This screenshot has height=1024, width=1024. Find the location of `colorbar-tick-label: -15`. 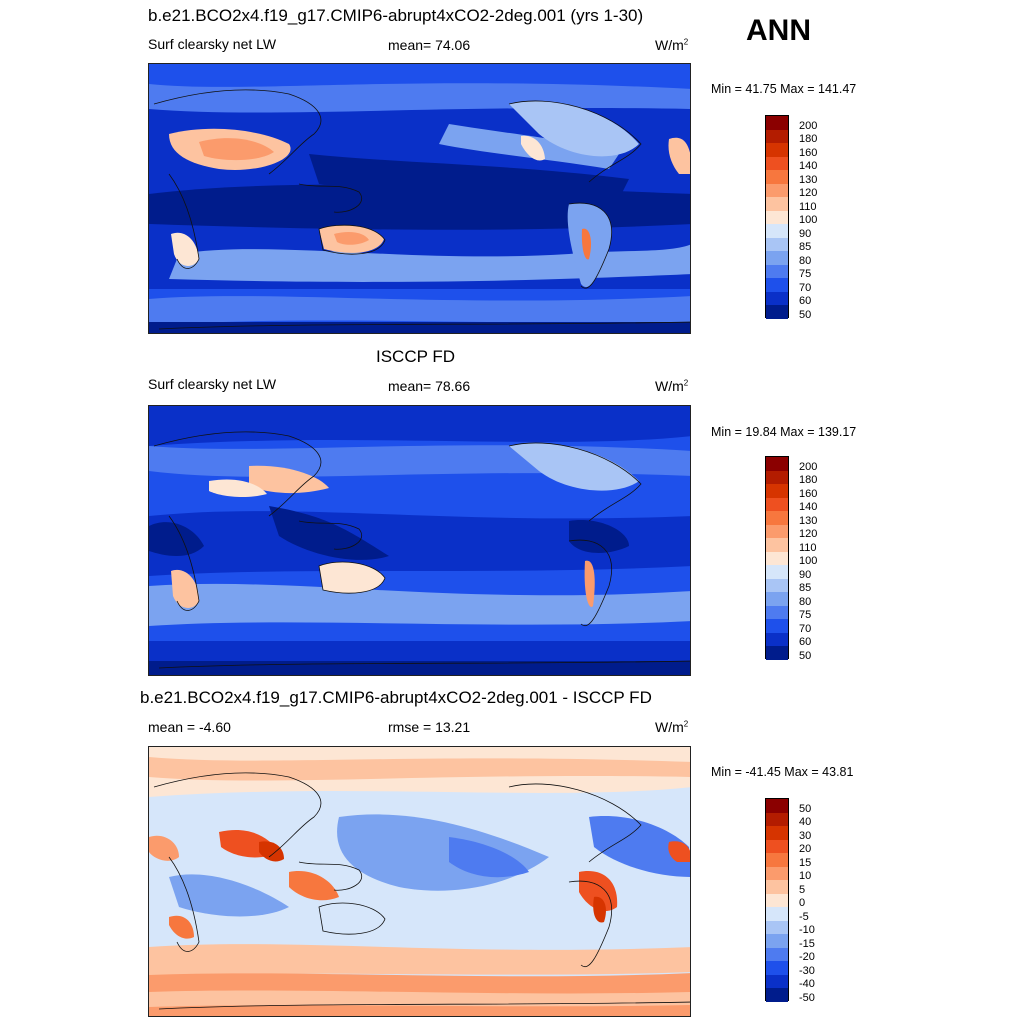

colorbar-tick-label: -15 is located at coordinates (807, 943).